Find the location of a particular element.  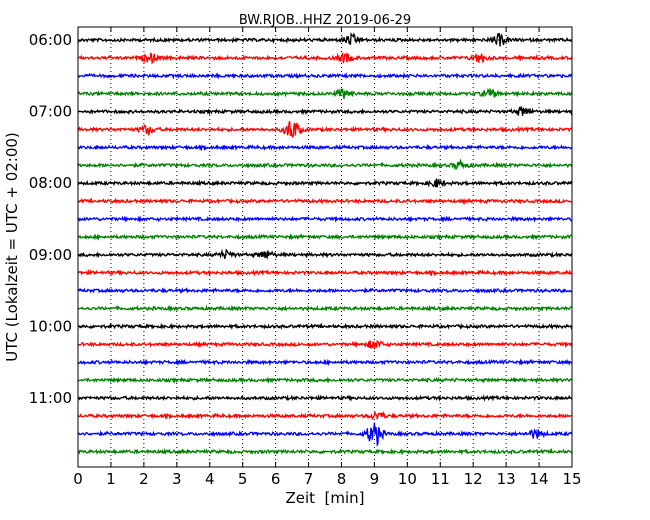

x-tick-label: 5 is located at coordinates (243, 479).